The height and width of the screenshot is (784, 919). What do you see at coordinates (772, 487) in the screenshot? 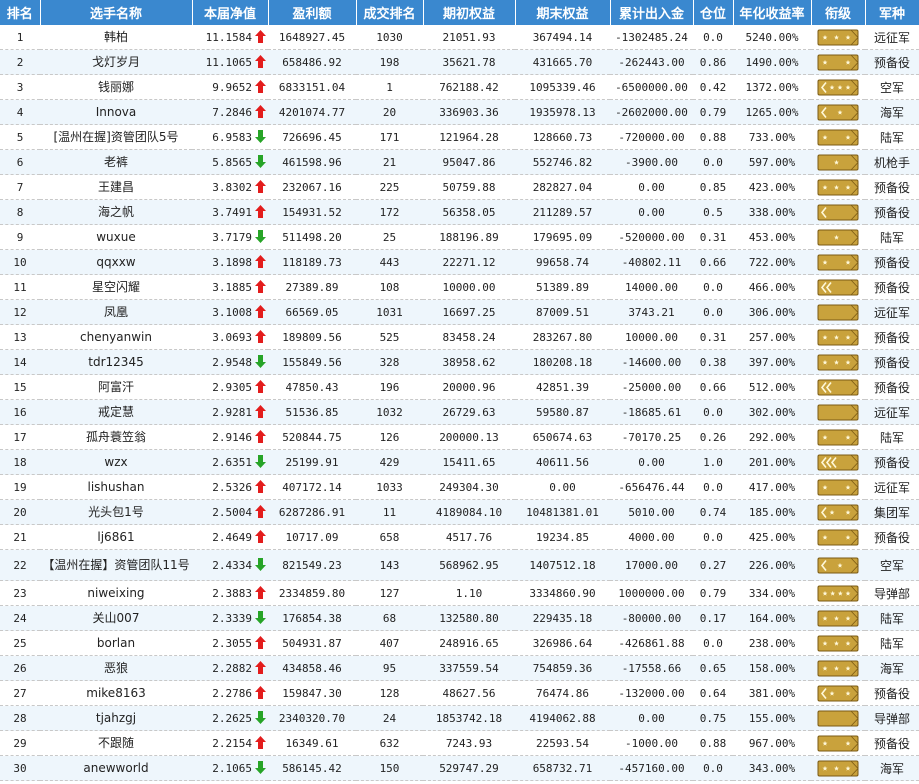
I see `annual-return-cell: 417.00%` at bounding box center [772, 487].